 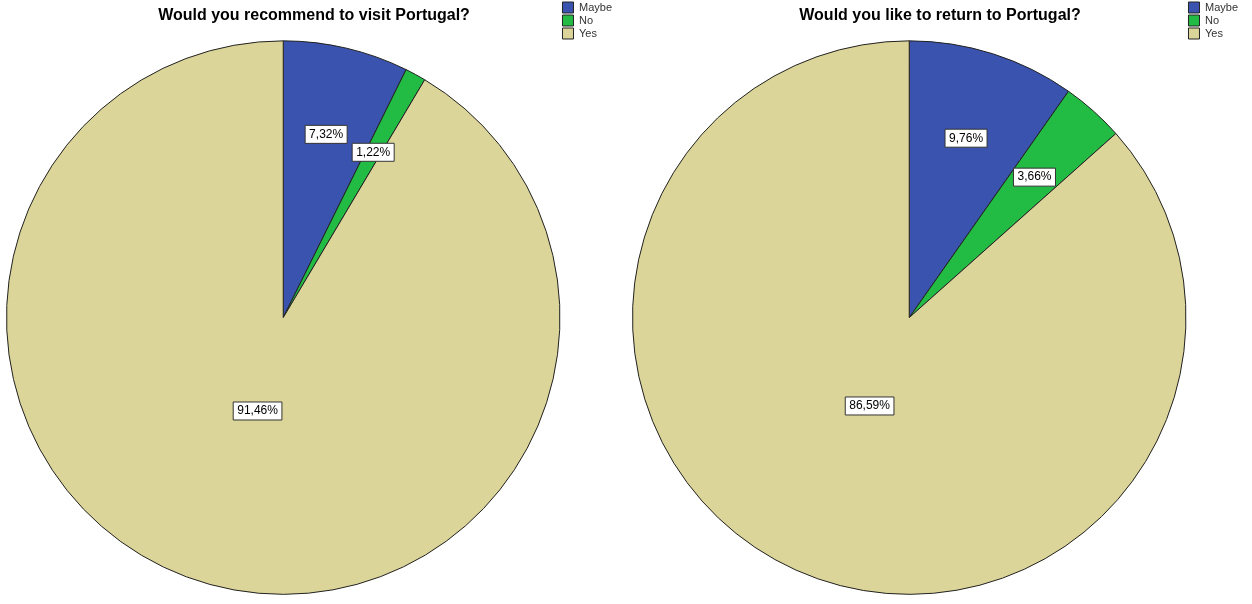 What do you see at coordinates (1034, 176) in the screenshot?
I see `data-label: 3,66%` at bounding box center [1034, 176].